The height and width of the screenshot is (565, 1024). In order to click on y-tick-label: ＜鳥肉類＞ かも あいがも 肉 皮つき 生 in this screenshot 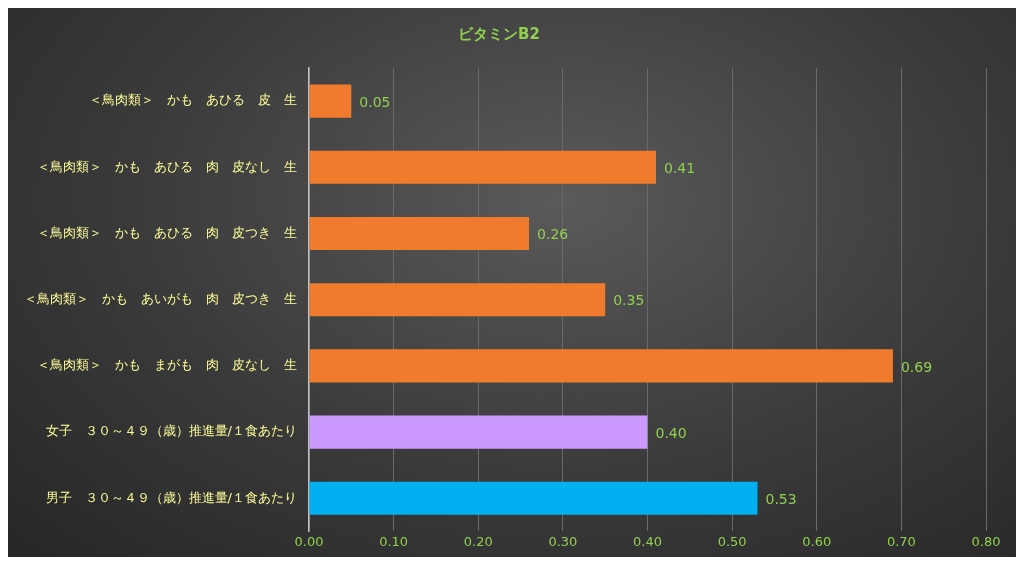, I will do `click(160, 299)`.